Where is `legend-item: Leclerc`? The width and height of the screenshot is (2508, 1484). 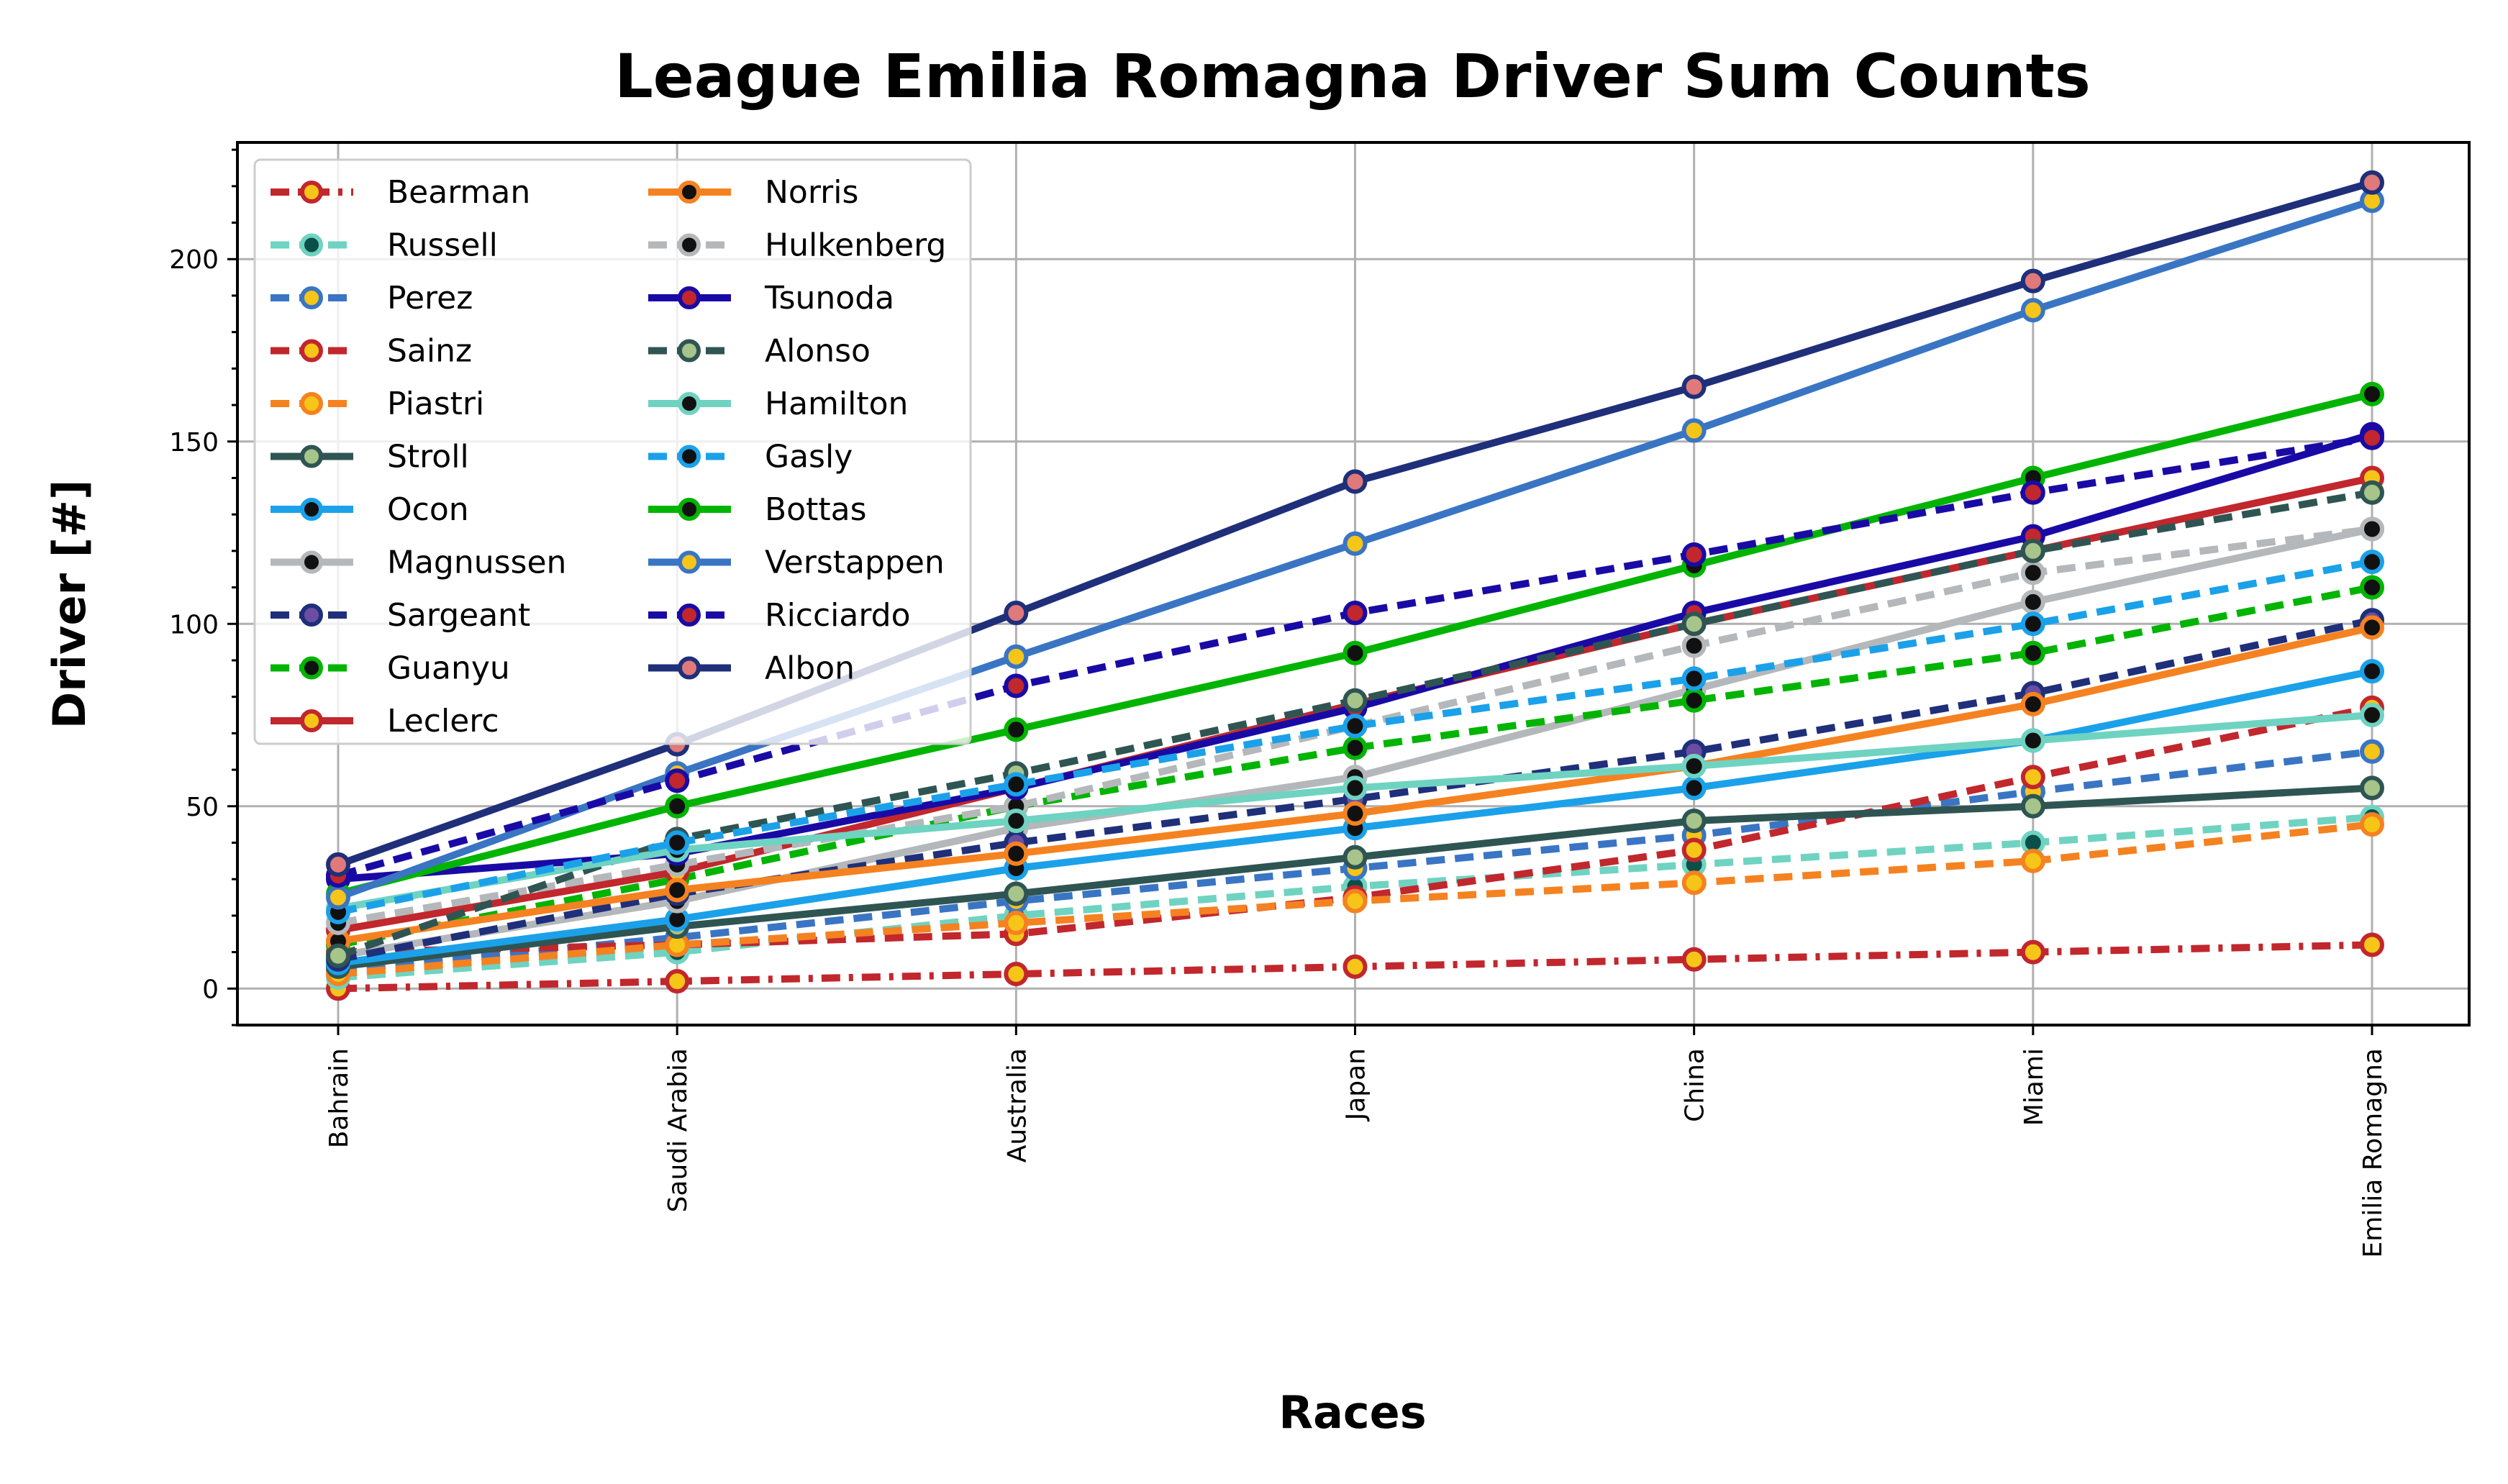
legend-item: Leclerc is located at coordinates (385, 721).